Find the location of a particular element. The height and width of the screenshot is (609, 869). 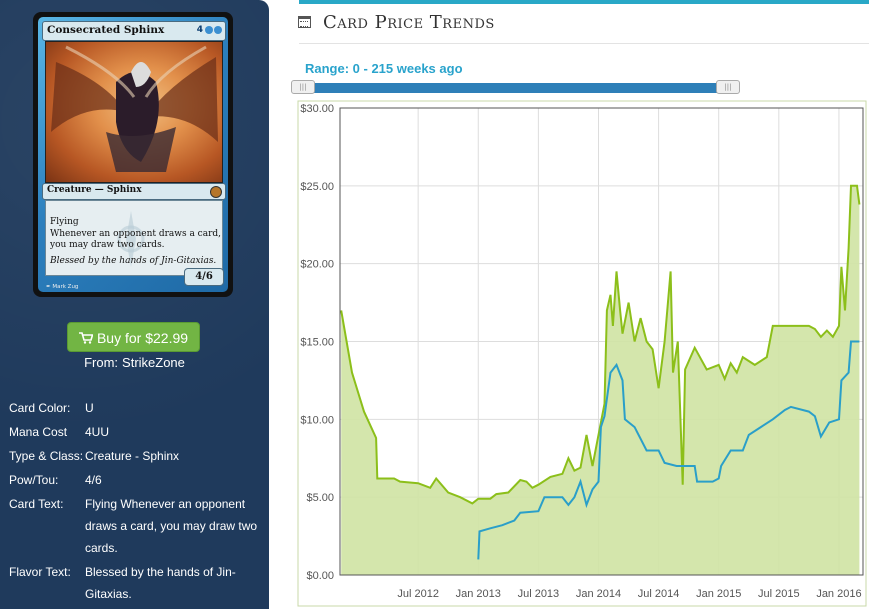

buy-from-store: StrikeZone is located at coordinates (153, 362).